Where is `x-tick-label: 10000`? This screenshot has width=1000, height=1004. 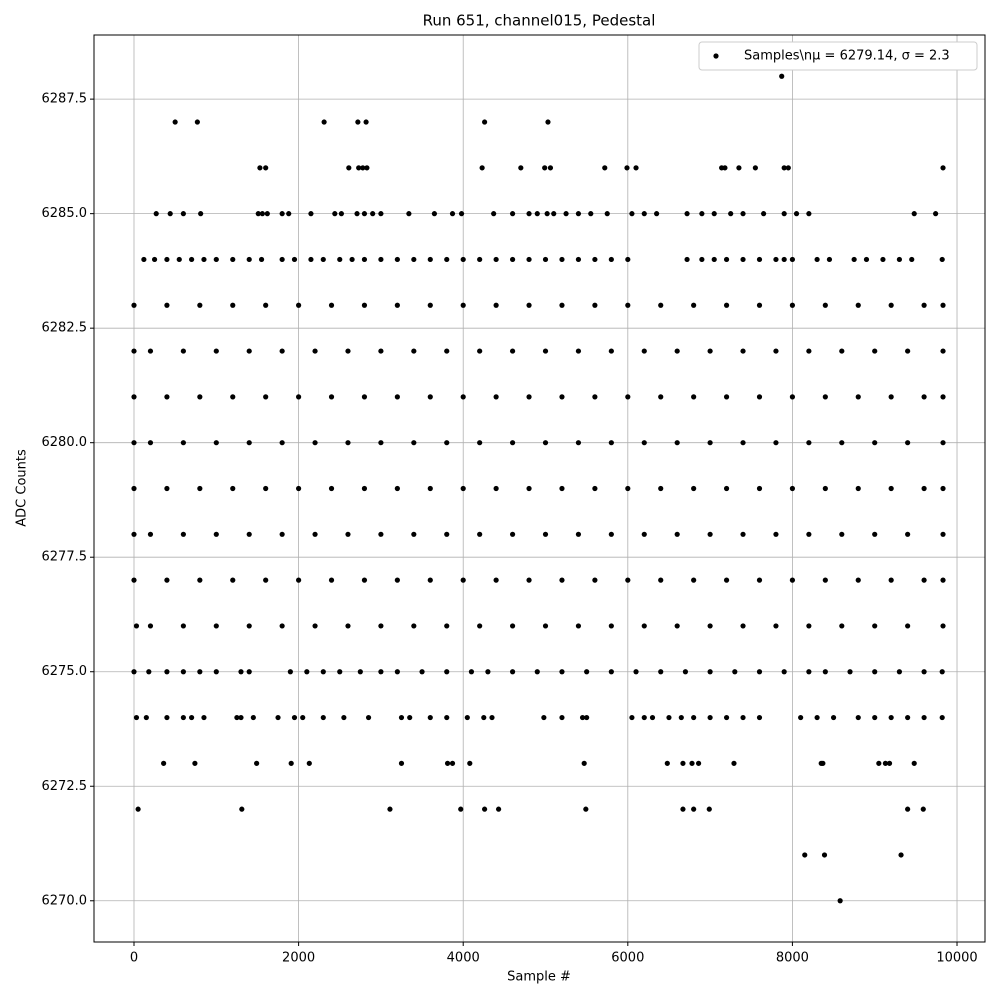
x-tick-label: 10000 is located at coordinates (956, 958).